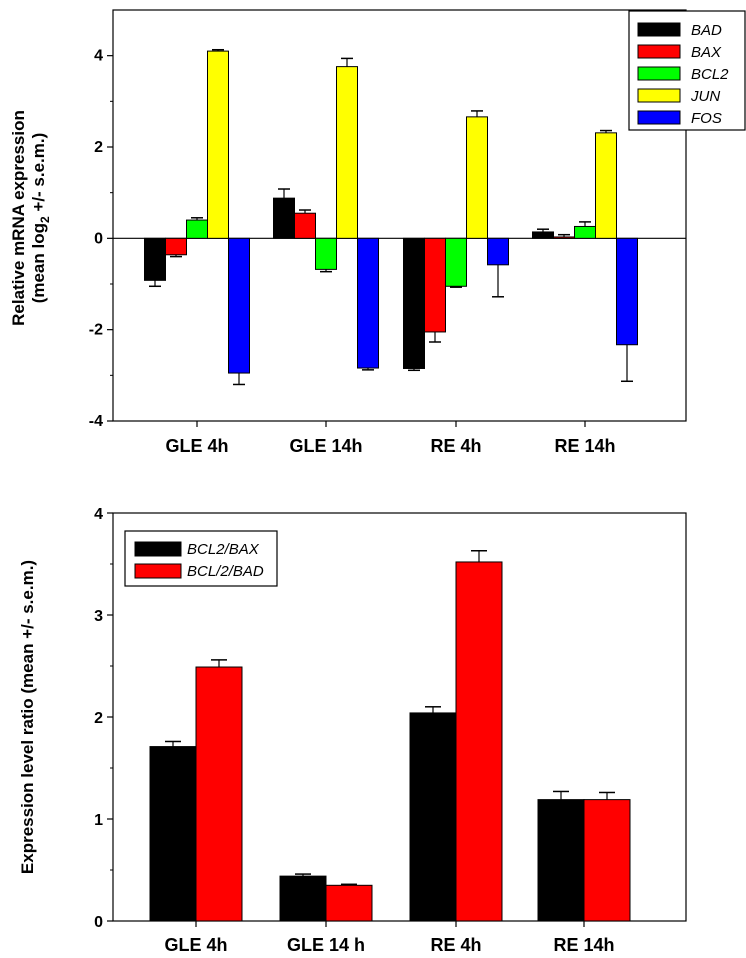 The width and height of the screenshot is (746, 958). What do you see at coordinates (710, 74) in the screenshot?
I see `legend-label: BCL2` at bounding box center [710, 74].